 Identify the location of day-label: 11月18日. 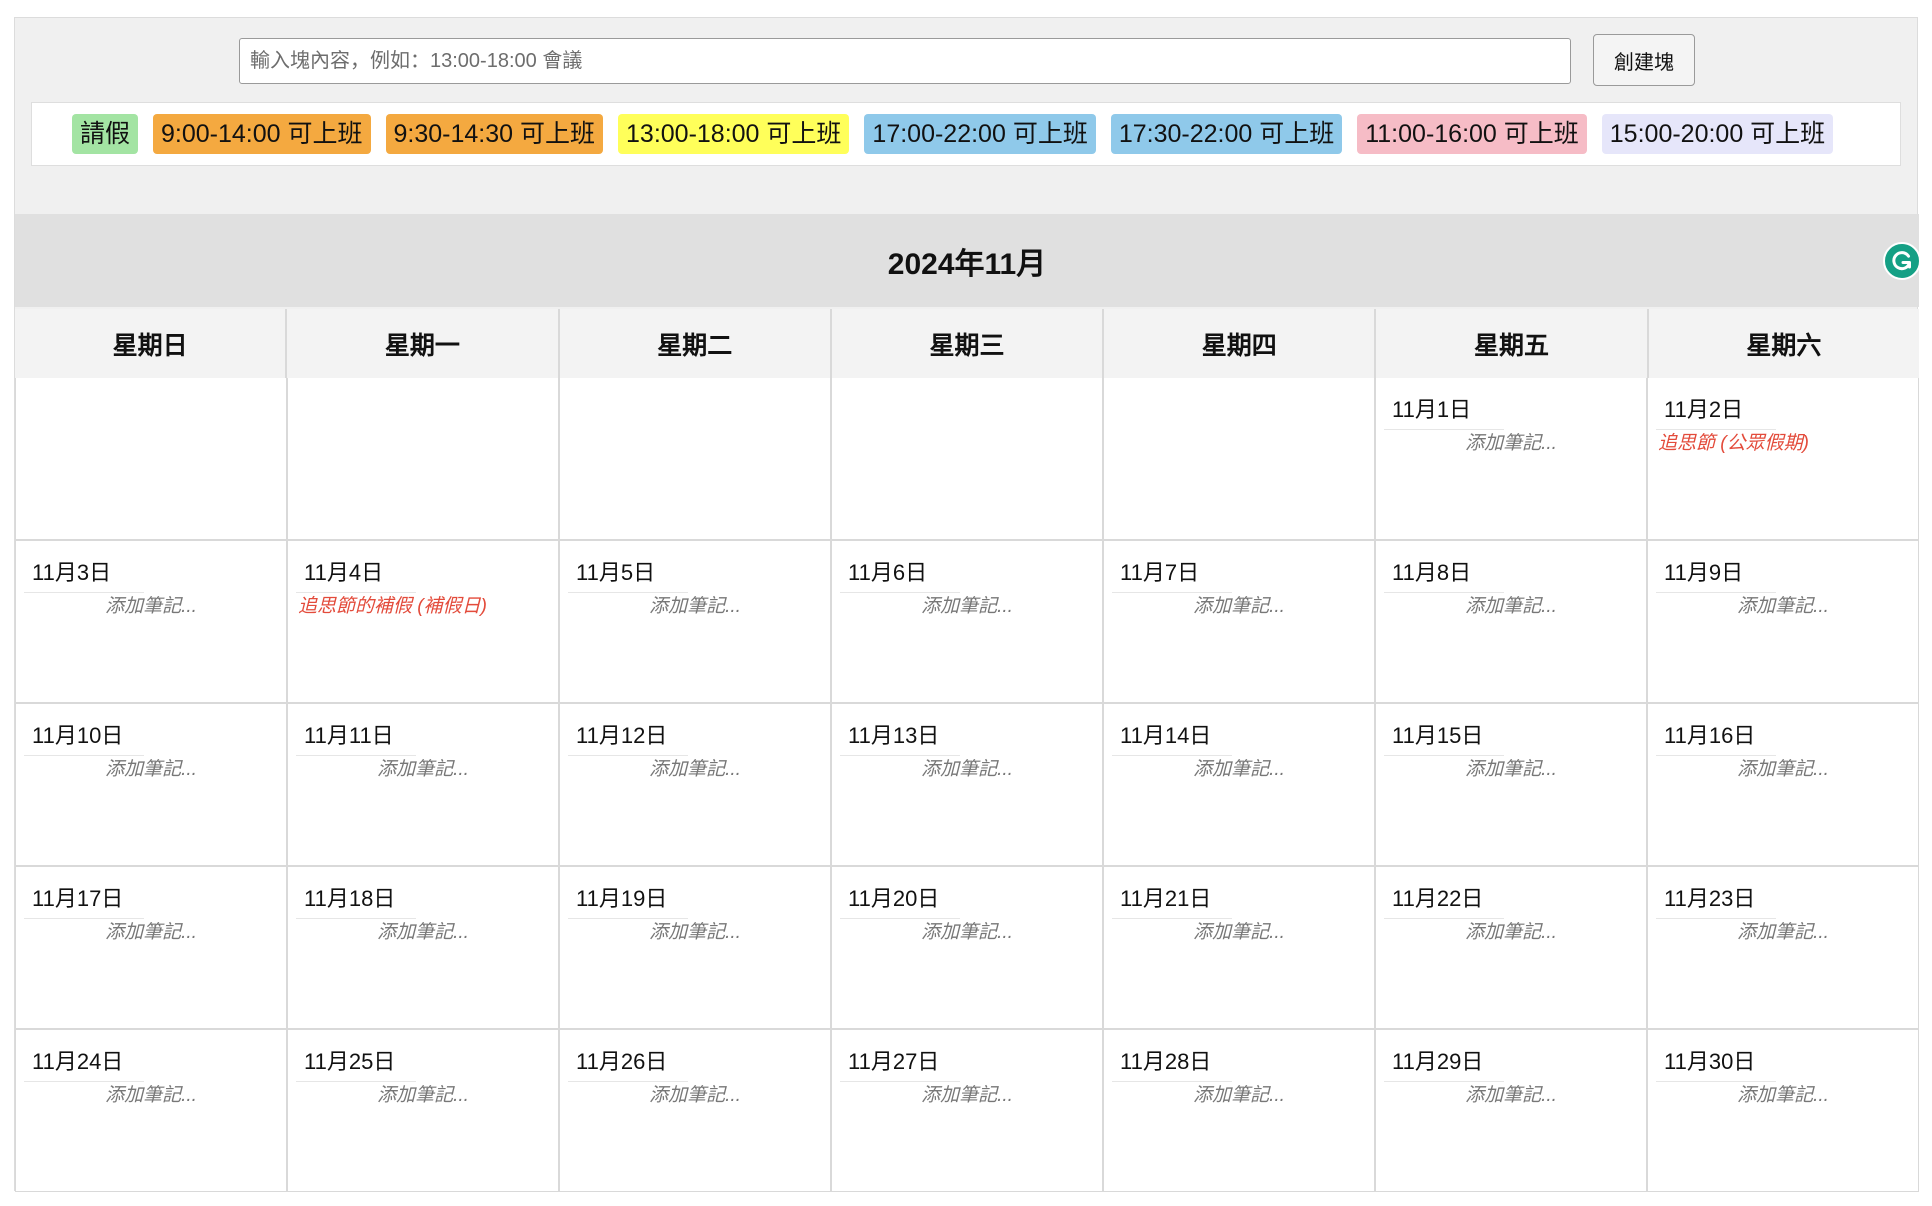
(356, 900).